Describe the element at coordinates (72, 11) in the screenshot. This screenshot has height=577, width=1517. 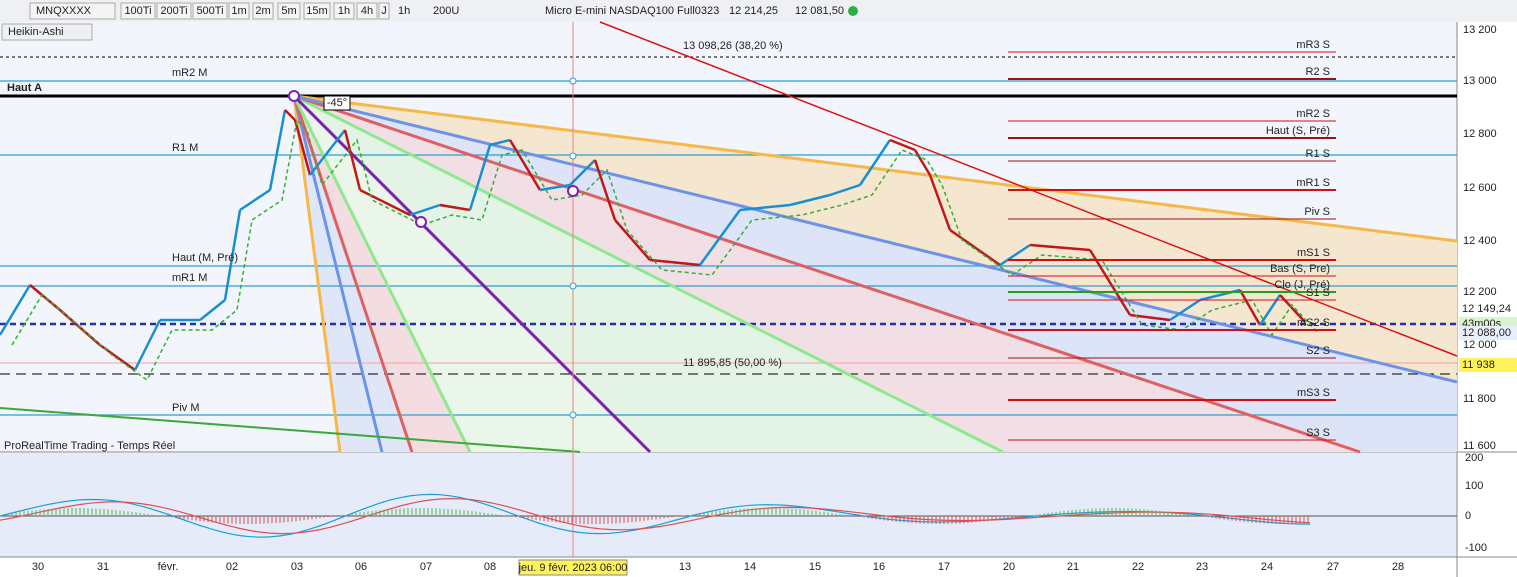
I see `symbol-box` at that location.